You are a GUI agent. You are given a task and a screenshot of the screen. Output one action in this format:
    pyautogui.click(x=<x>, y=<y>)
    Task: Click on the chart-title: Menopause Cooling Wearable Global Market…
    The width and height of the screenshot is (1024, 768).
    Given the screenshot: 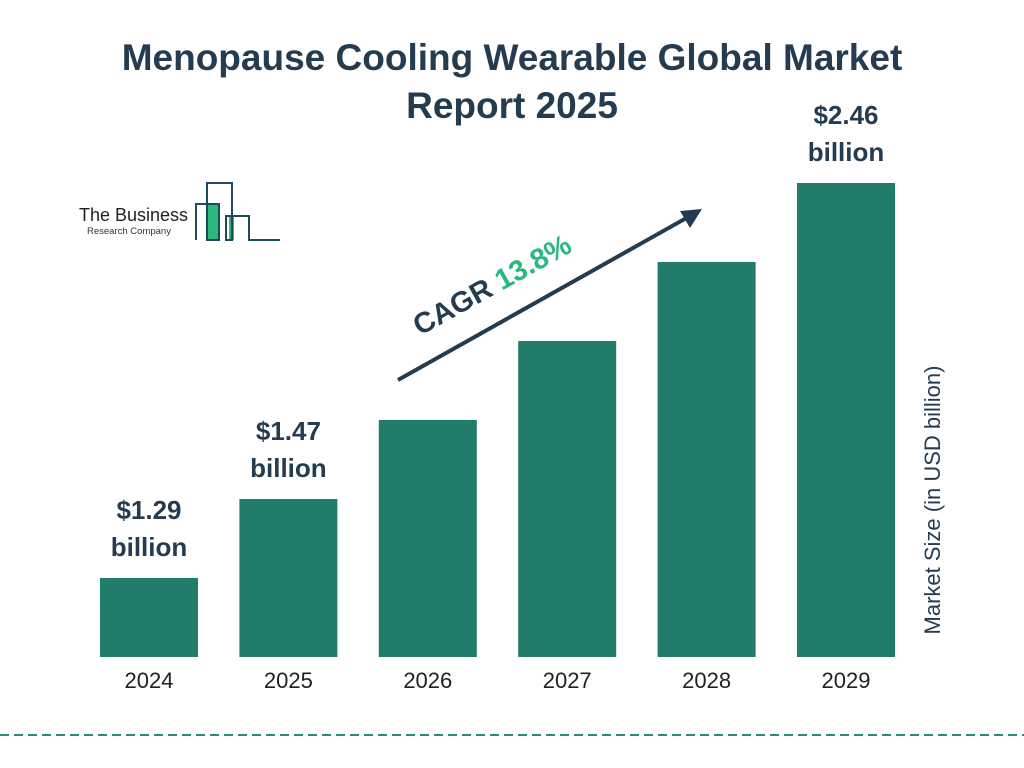 What is the action you would take?
    pyautogui.click(x=512, y=81)
    